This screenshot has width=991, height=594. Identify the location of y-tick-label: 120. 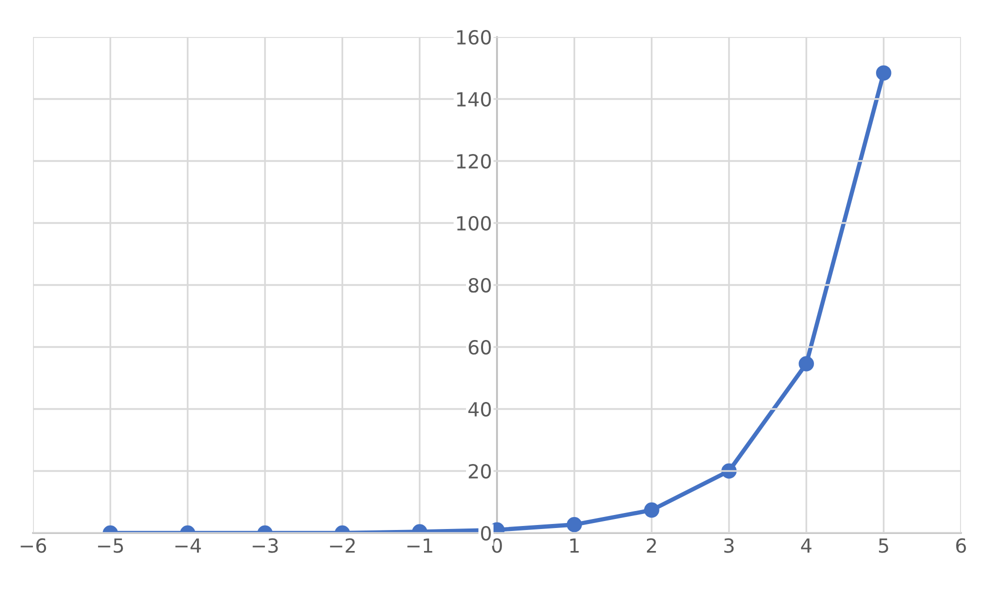
(474, 161).